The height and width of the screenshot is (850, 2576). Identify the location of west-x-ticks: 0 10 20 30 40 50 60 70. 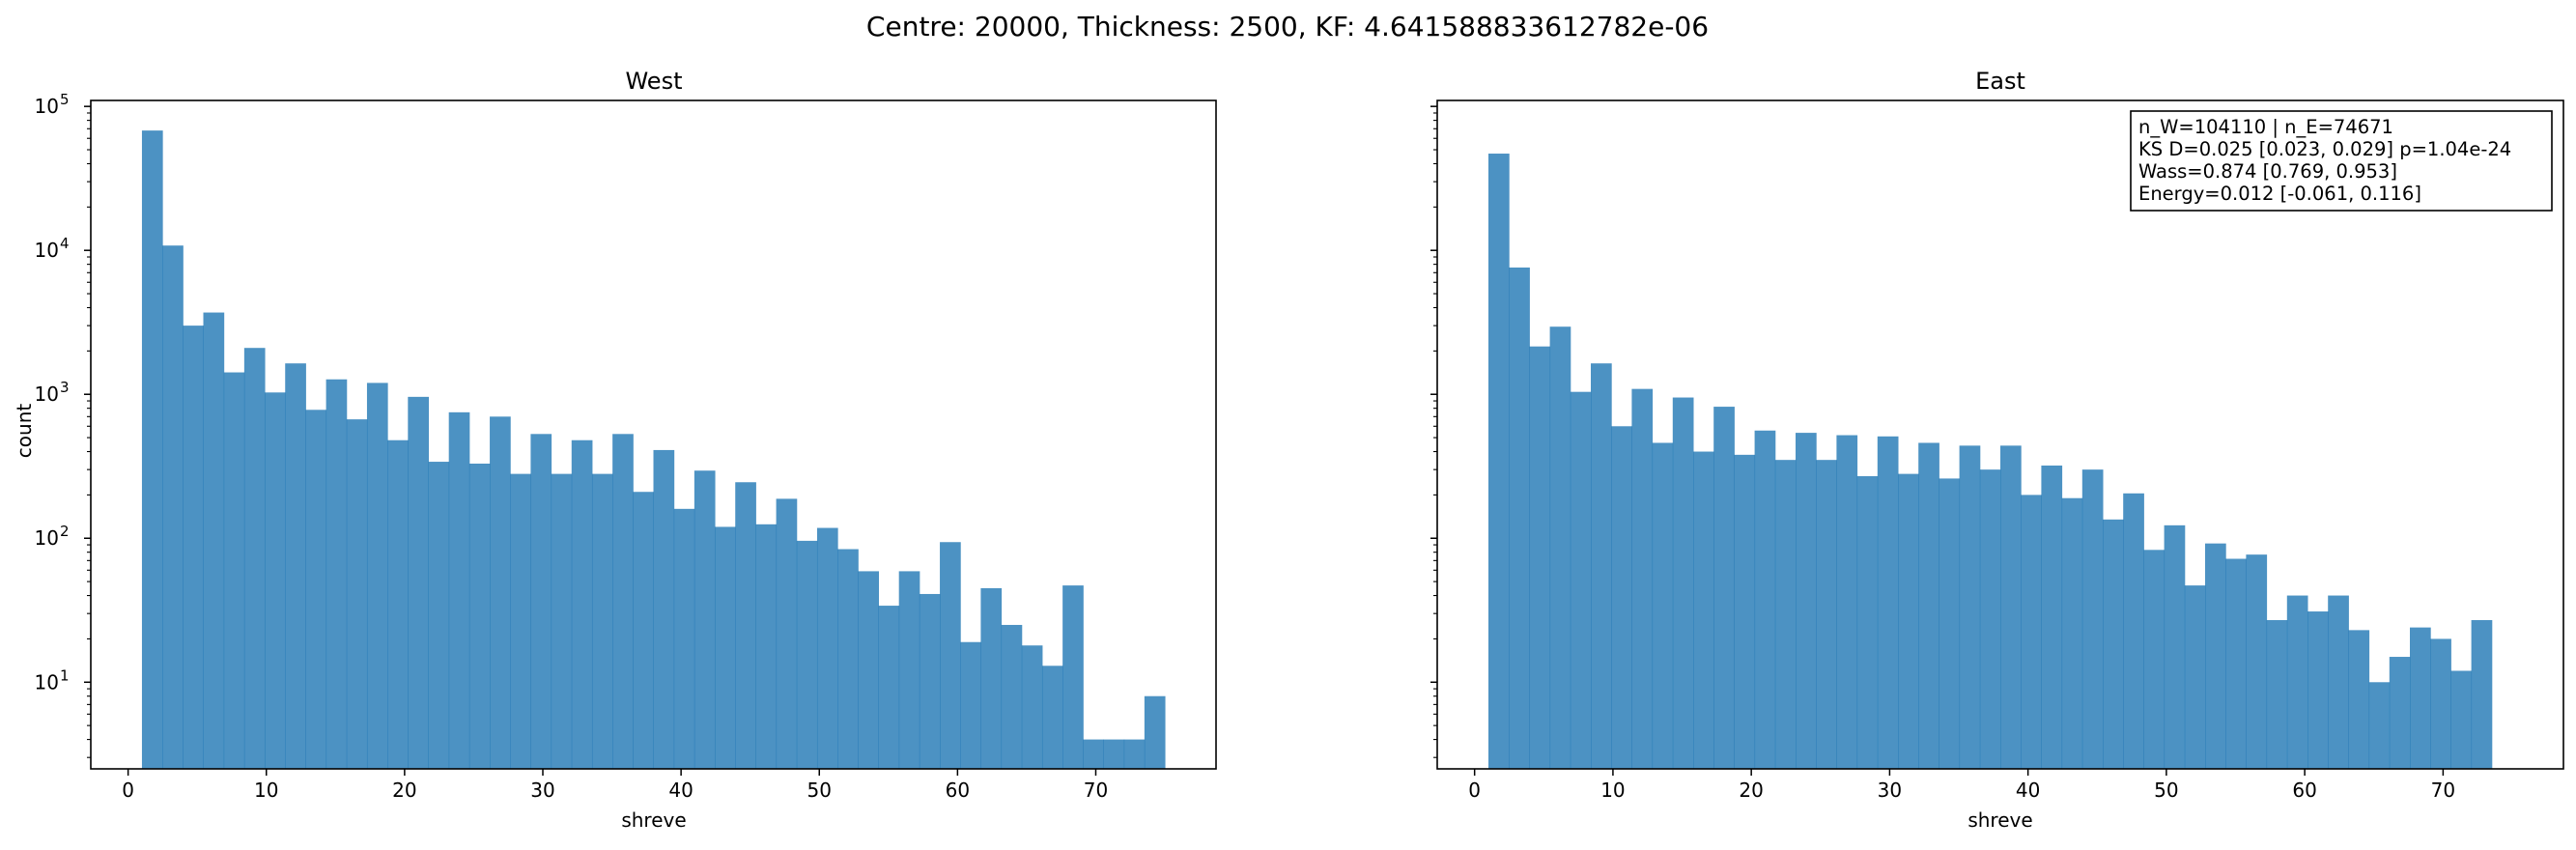
(615, 785).